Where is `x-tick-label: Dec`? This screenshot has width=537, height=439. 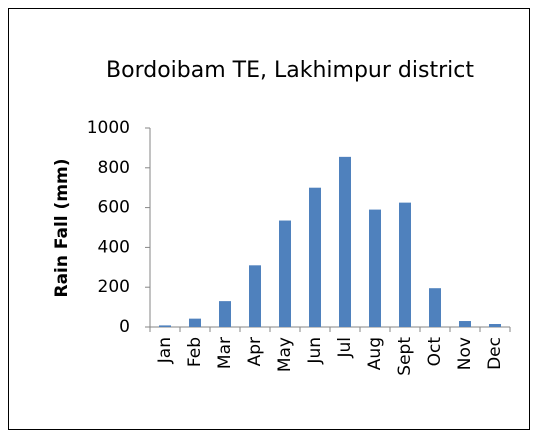
x-tick-label: Dec is located at coordinates (495, 353).